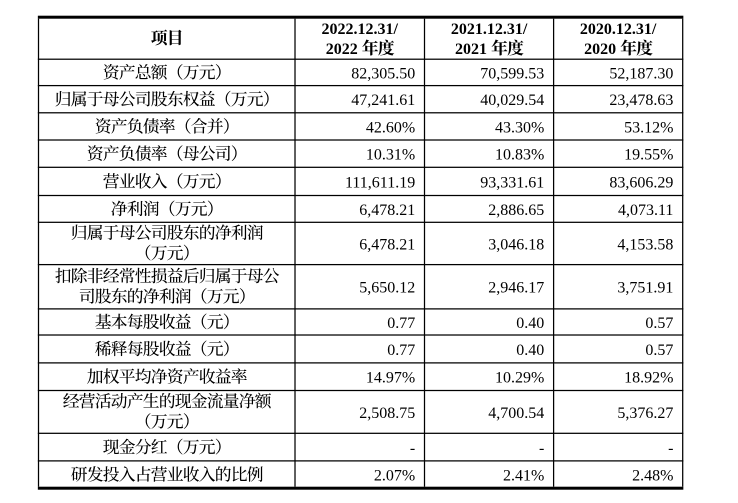 The height and width of the screenshot is (503, 738). What do you see at coordinates (641, 182) in the screenshot?
I see `svg-text: 83,606.29` at bounding box center [641, 182].